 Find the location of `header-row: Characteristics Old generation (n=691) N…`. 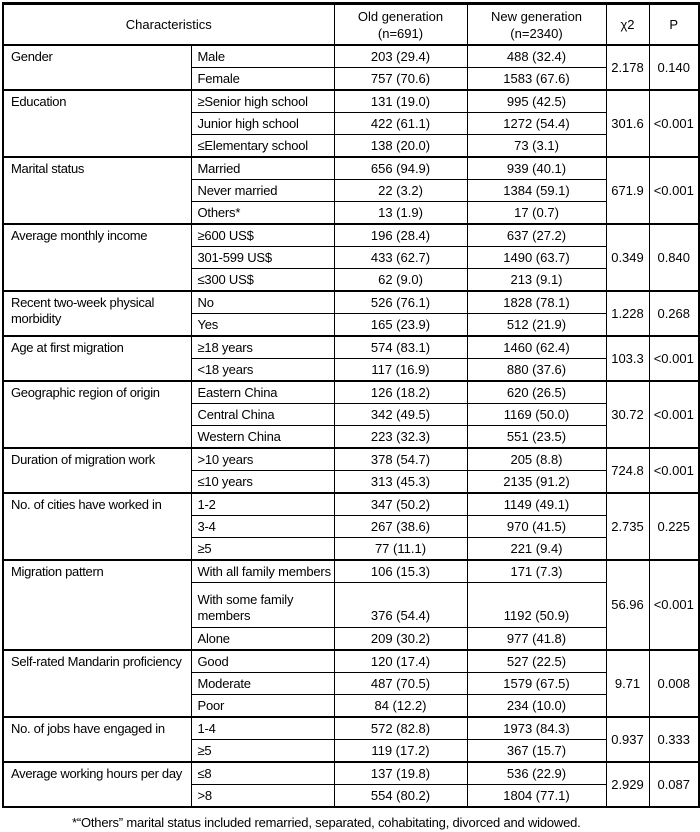

header-row: Characteristics Old generation (n=691) N… is located at coordinates (351, 24).